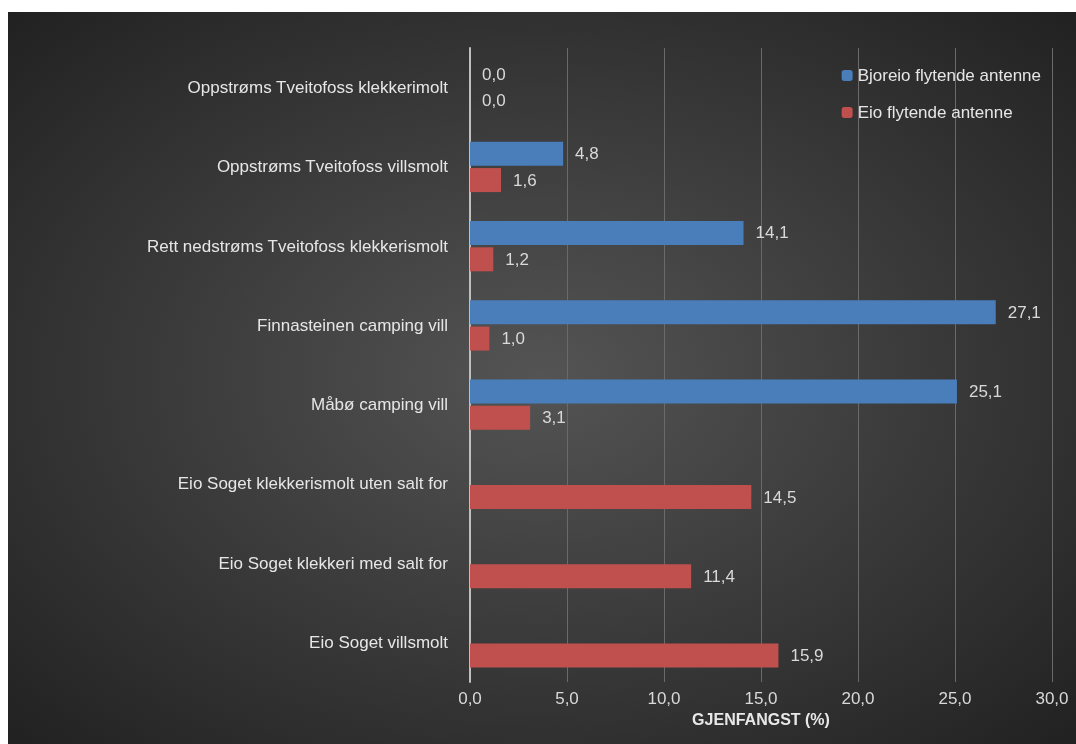  I want to click on data-label: 1,0, so click(513, 339).